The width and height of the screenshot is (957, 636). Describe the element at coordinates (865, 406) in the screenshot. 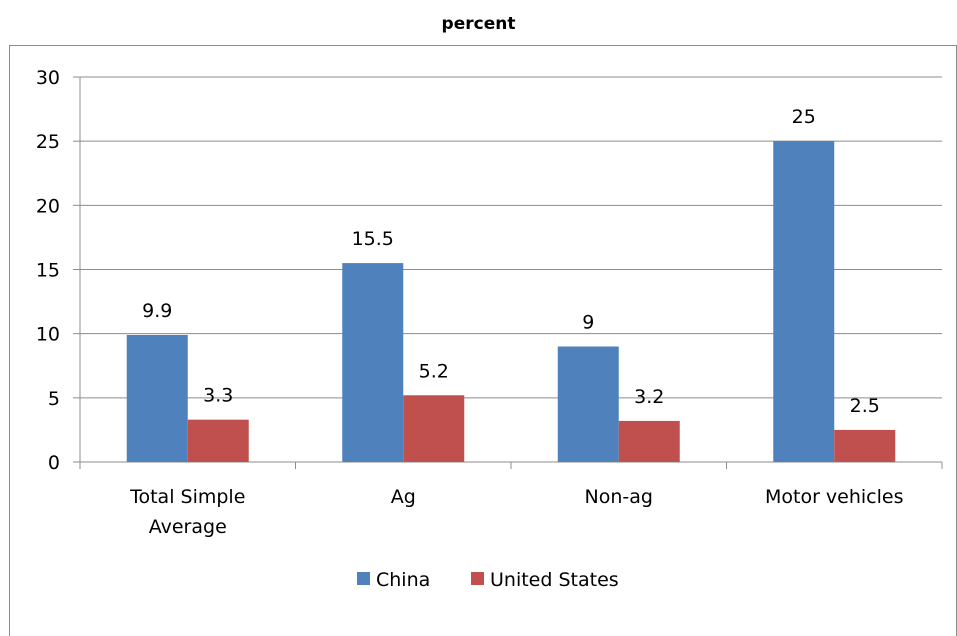

I see `data-label: 2.5` at that location.